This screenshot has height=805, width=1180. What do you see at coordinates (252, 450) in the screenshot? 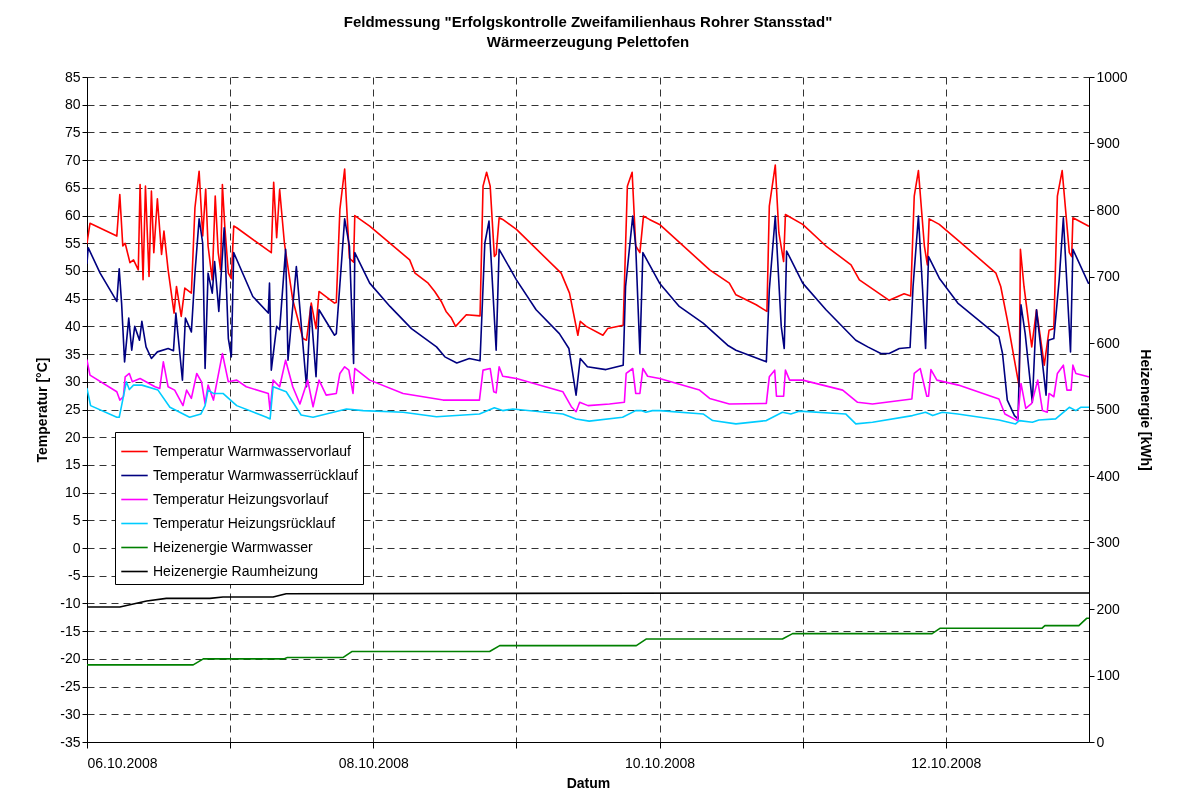
I see `legend-label: Temperatur Warmwasservorlauf` at bounding box center [252, 450].